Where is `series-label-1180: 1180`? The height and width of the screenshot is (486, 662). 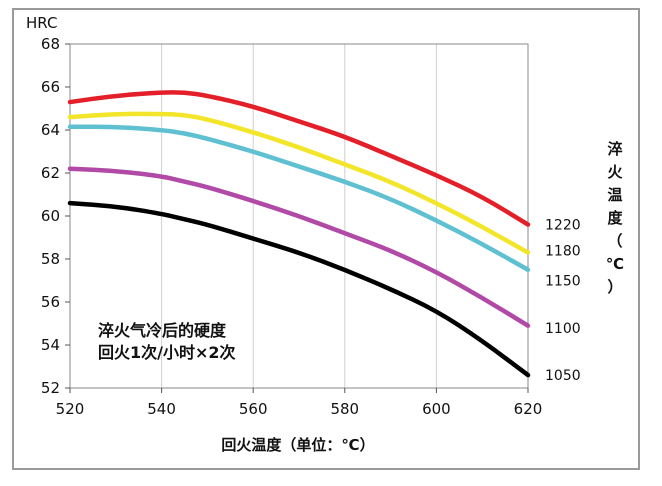 series-label-1180: 1180 is located at coordinates (563, 251).